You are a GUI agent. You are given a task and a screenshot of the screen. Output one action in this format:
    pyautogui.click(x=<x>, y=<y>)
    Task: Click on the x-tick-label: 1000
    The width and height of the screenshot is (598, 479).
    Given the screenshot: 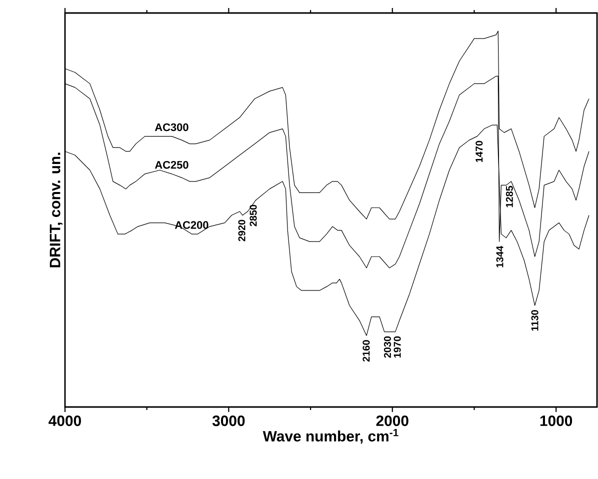 What is the action you would take?
    pyautogui.click(x=556, y=420)
    